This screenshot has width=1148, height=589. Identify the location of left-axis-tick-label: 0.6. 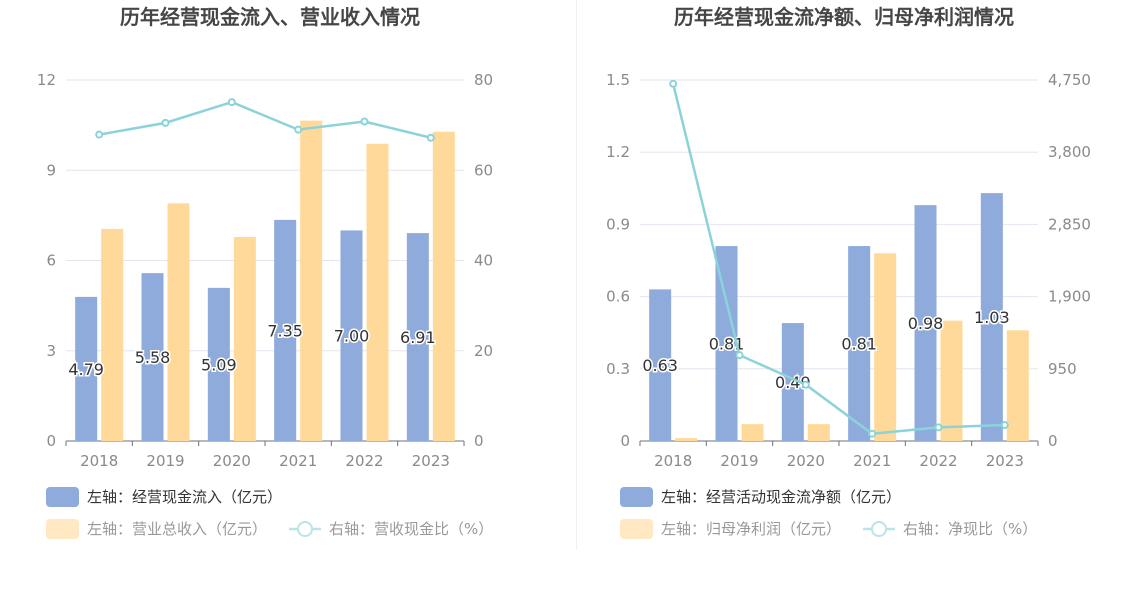
(618, 297).